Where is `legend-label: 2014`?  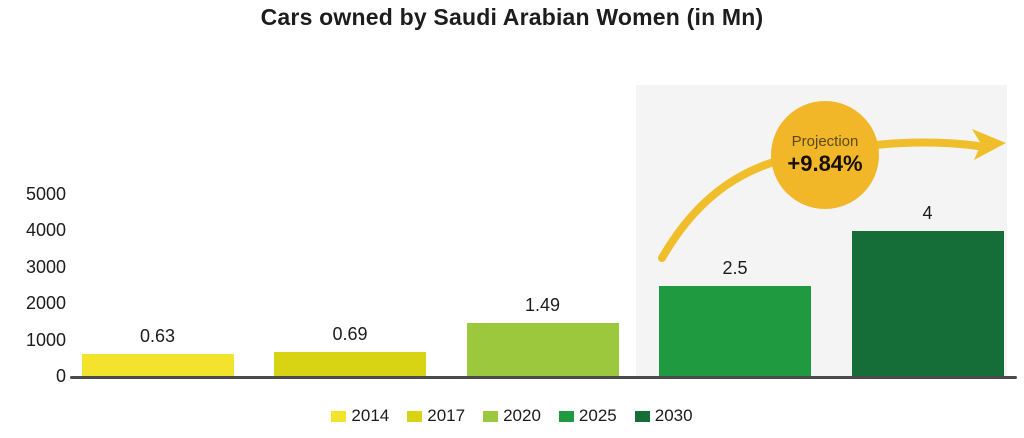 legend-label: 2014 is located at coordinates (370, 415).